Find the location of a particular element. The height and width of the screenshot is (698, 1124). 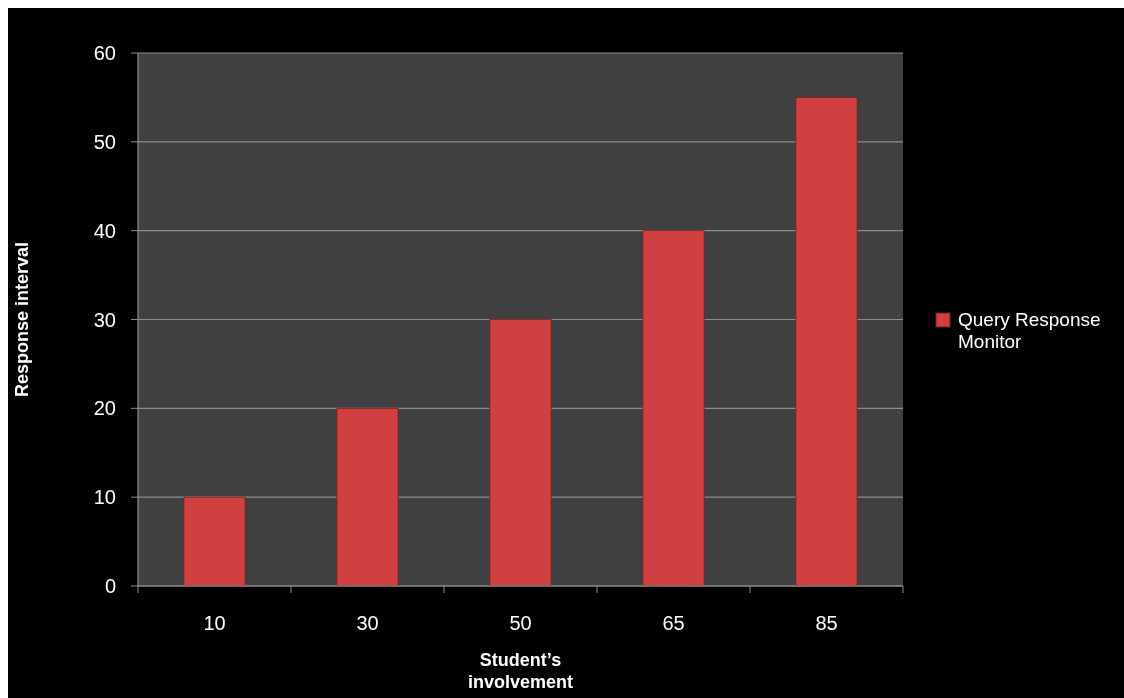

x-tick-label: 65 is located at coordinates (673, 623).